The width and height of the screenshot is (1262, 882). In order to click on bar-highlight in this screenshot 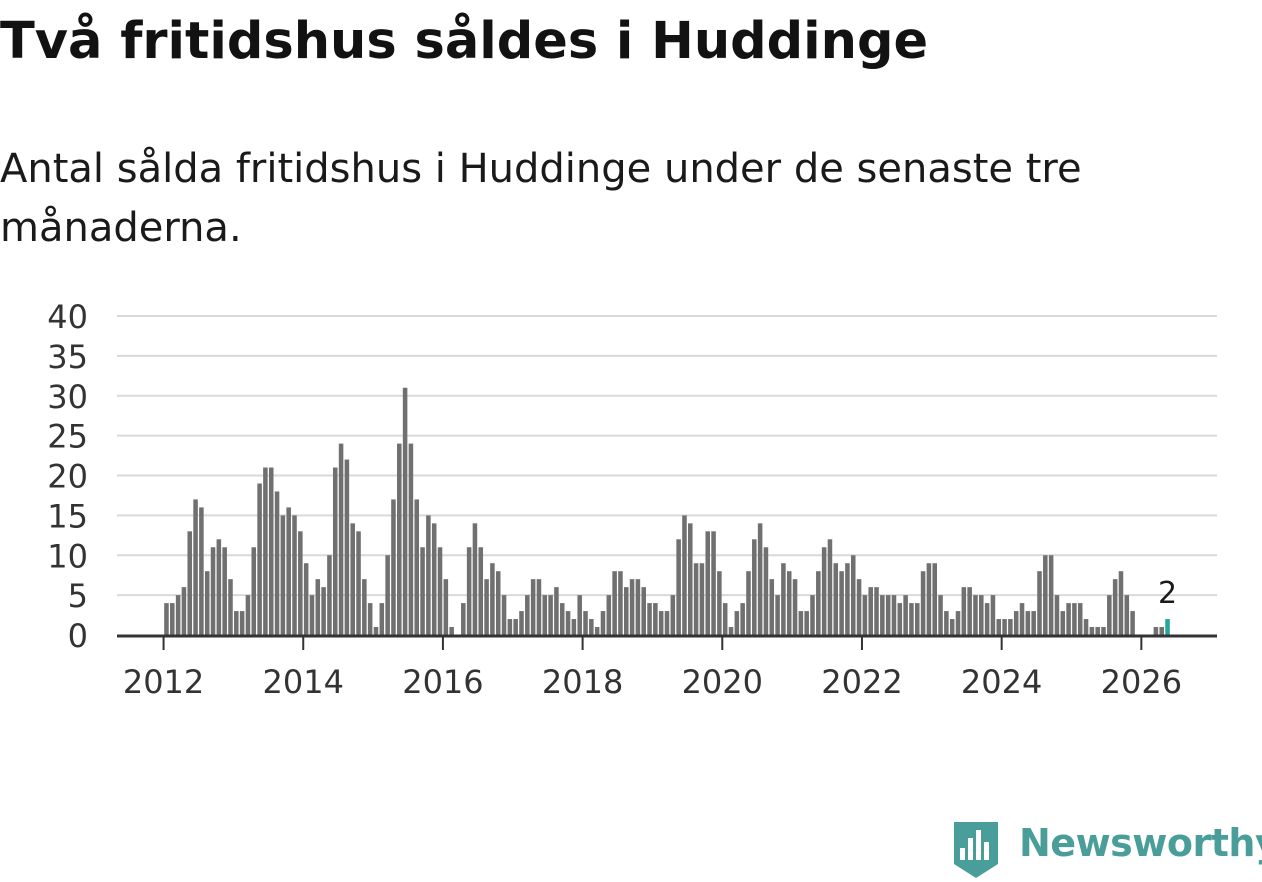, I will do `click(1167, 627)`.